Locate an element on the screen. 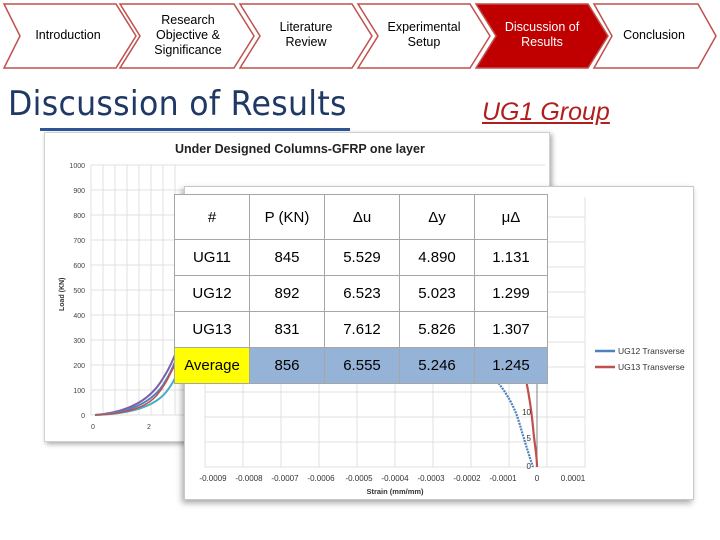  strain-chart-y-ticks: 10 5 0 is located at coordinates (526, 439).